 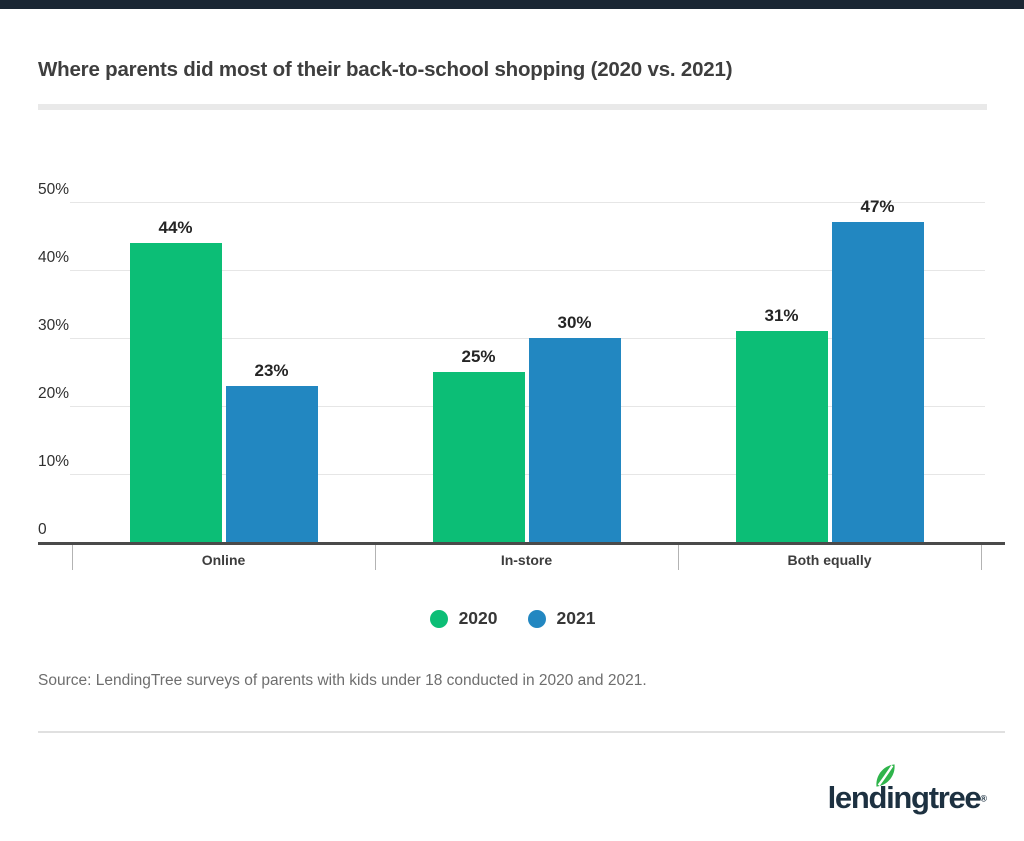 What do you see at coordinates (521, 732) in the screenshot?
I see `footer-divider` at bounding box center [521, 732].